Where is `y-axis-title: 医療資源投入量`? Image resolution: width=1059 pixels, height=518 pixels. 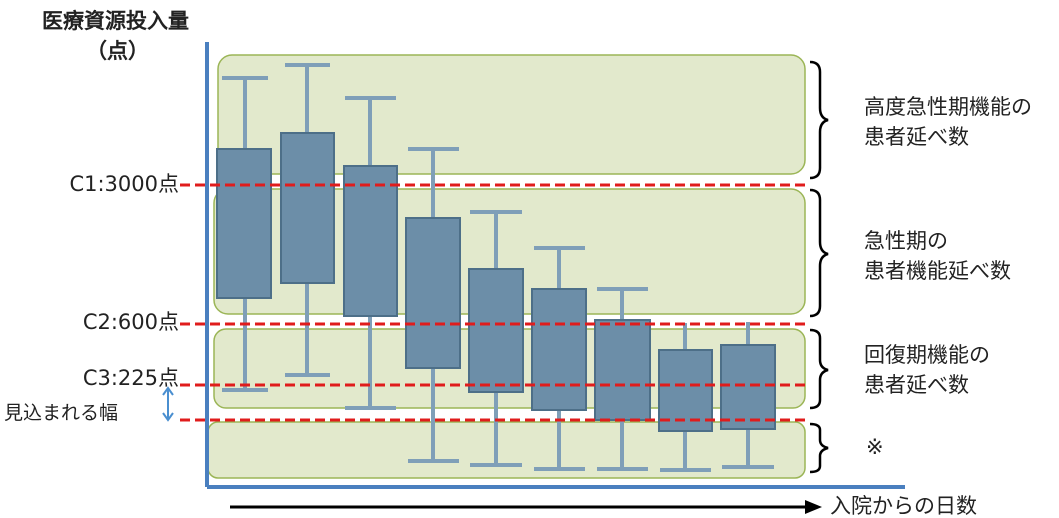
y-axis-title: 医療資源投入量 is located at coordinates (115, 21).